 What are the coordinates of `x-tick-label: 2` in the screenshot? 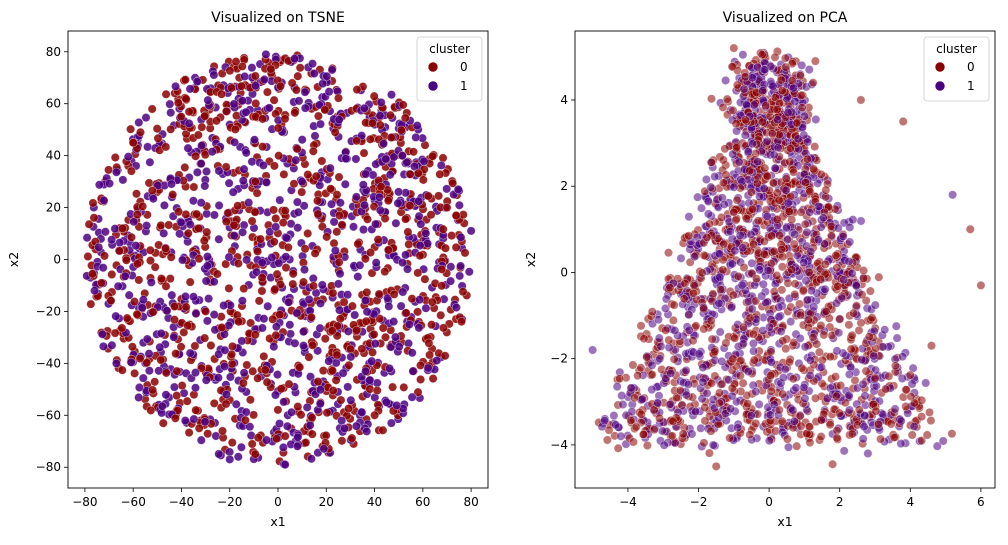 It's located at (840, 502).